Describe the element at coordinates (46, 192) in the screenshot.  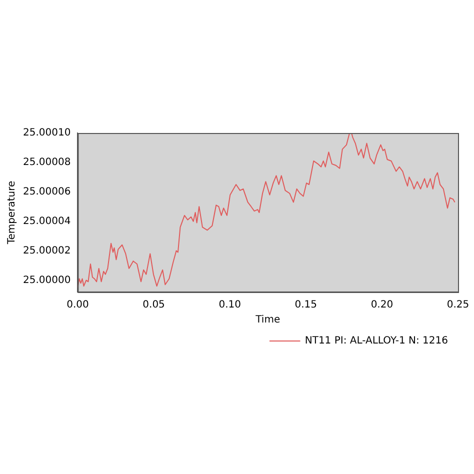
I see `y-tick-label: 25.00006` at that location.